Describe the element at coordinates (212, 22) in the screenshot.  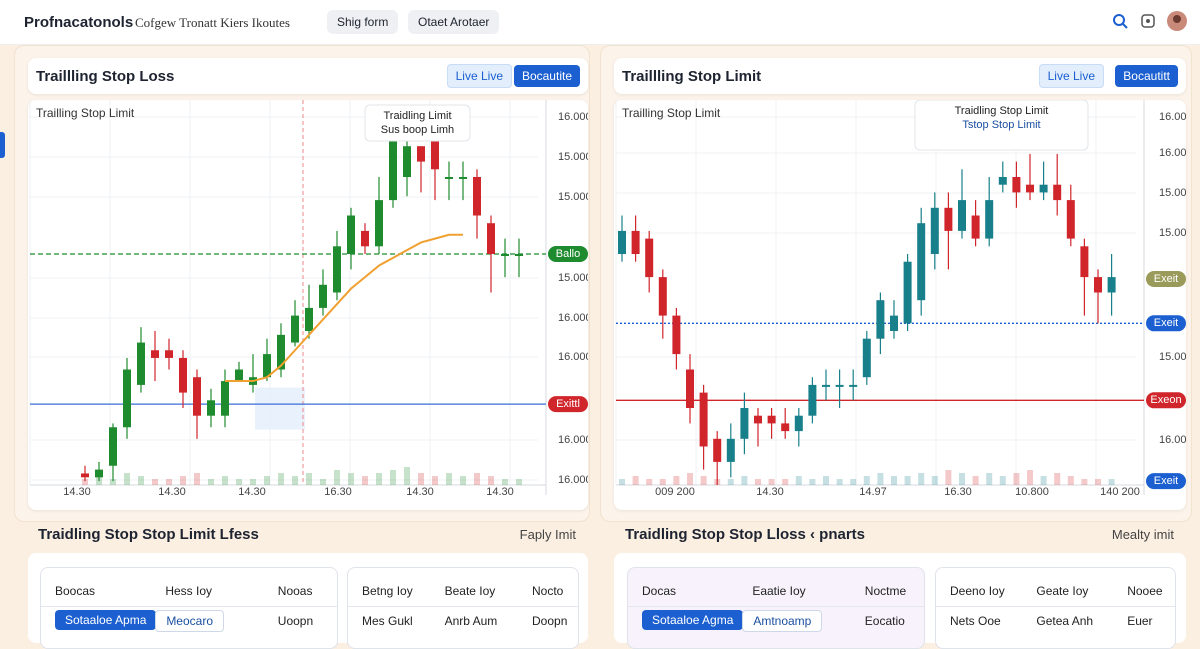
I see `nav: Cofgew Tronatt Kiers Ikoutes` at that location.